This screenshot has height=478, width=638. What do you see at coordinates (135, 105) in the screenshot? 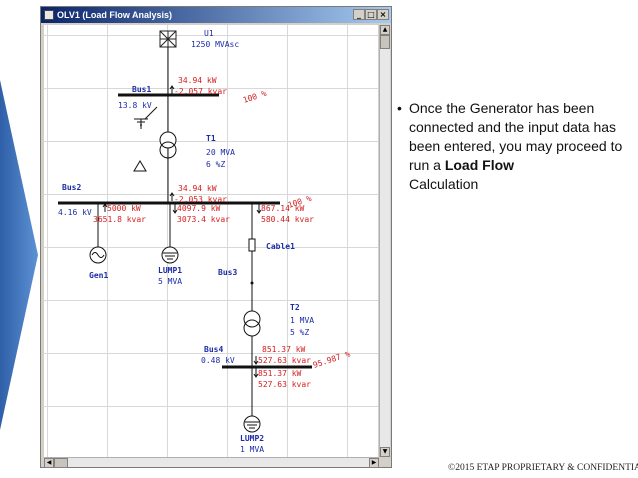
I see `bus1-voltage: 13.8 kV` at bounding box center [135, 105].